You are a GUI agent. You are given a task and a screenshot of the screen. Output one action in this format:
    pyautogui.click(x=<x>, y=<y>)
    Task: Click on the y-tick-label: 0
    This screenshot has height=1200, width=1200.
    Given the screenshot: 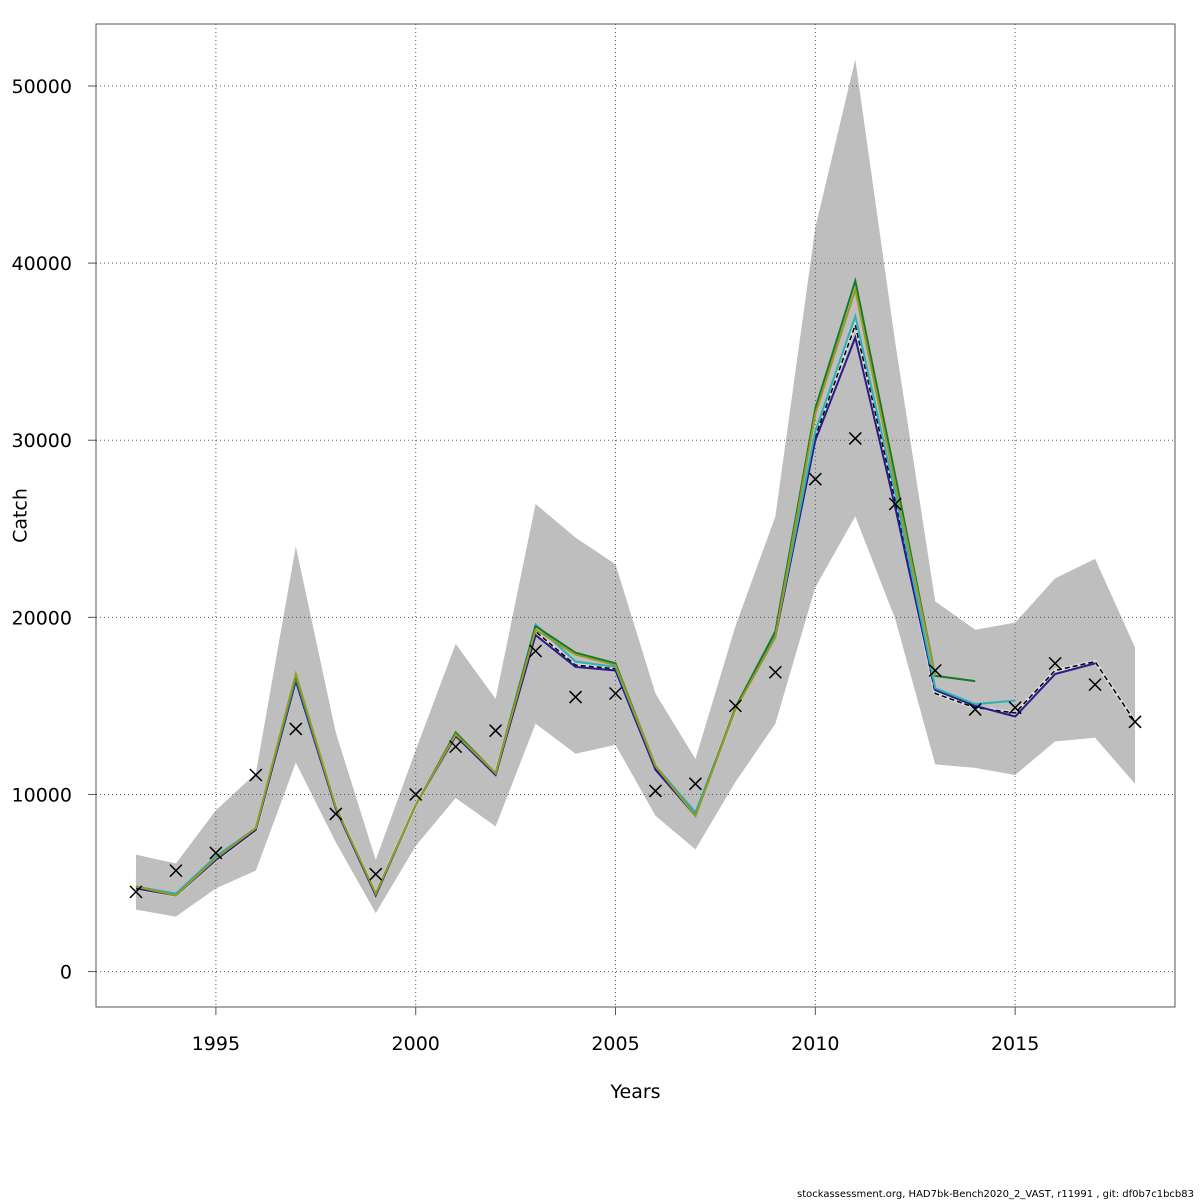 What is the action you would take?
    pyautogui.click(x=66, y=973)
    